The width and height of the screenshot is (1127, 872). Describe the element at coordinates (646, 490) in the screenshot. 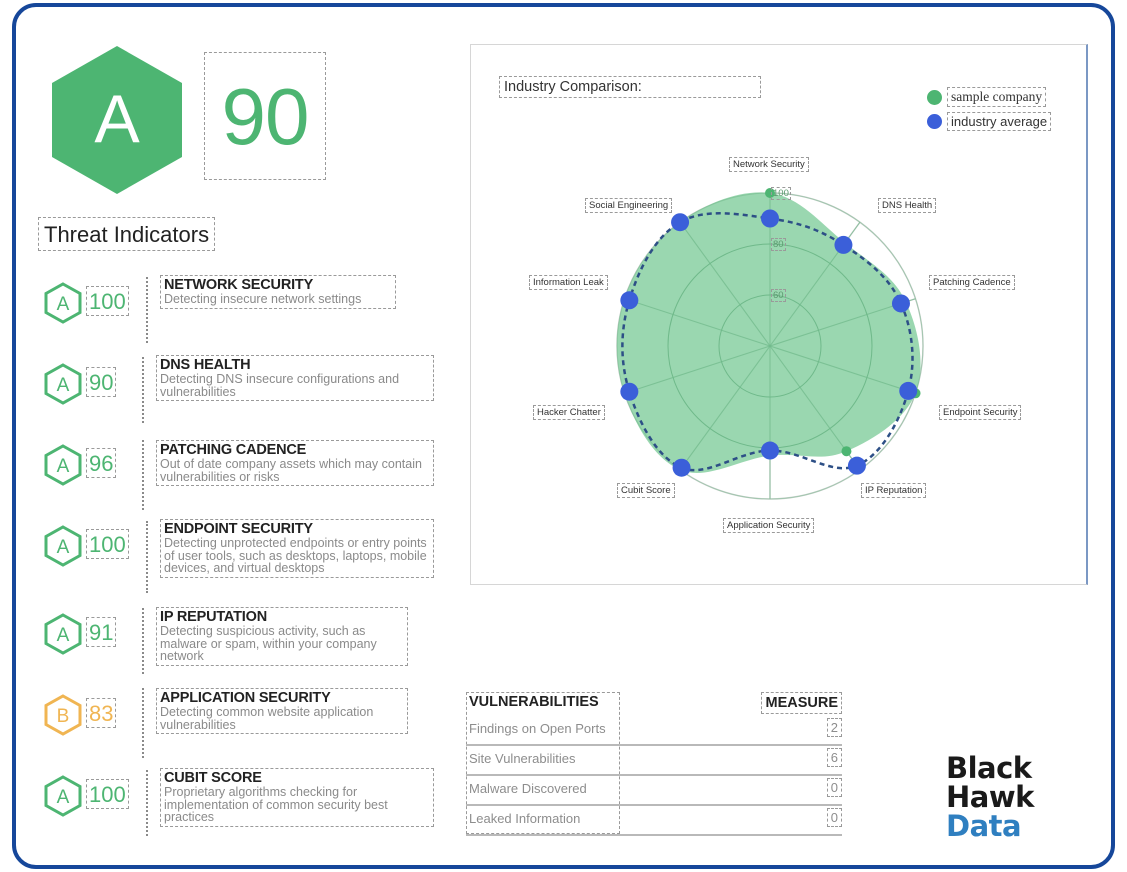

I see `axis-label-cubit-score: Cubit Score` at that location.